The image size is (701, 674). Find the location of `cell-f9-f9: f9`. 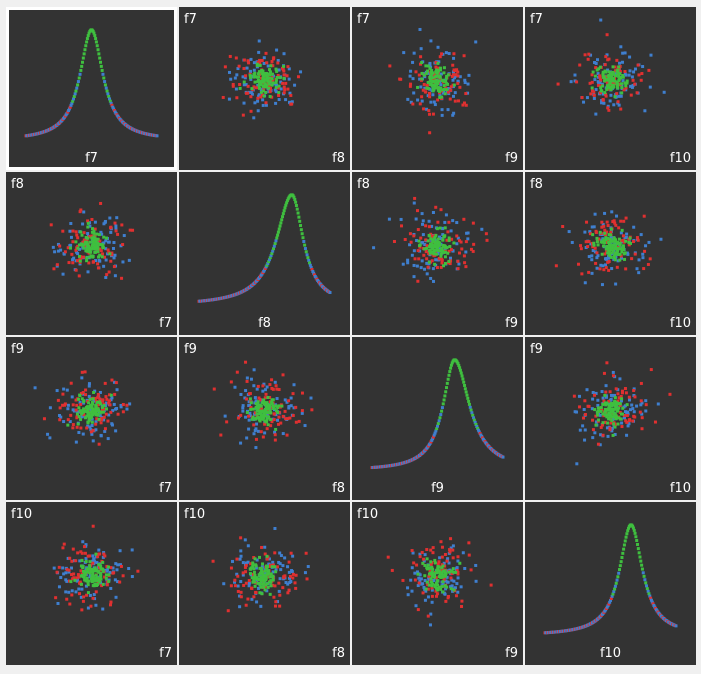

cell-f9-f9: f9 is located at coordinates (437, 418).